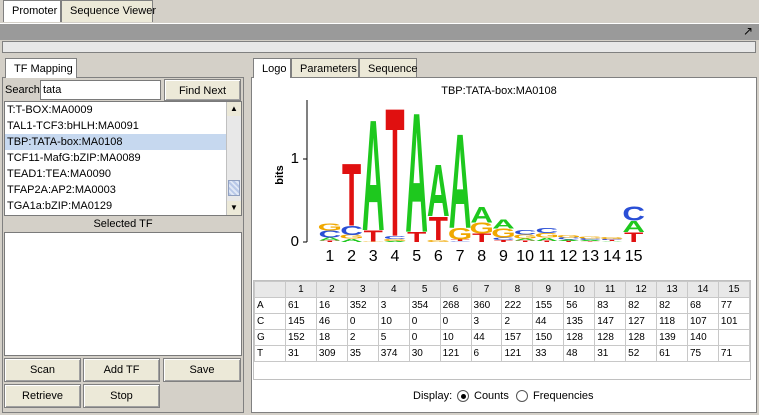 This screenshot has width=759, height=415. What do you see at coordinates (563, 396) in the screenshot?
I see `frequencies-option-label: Frequencies` at bounding box center [563, 396].